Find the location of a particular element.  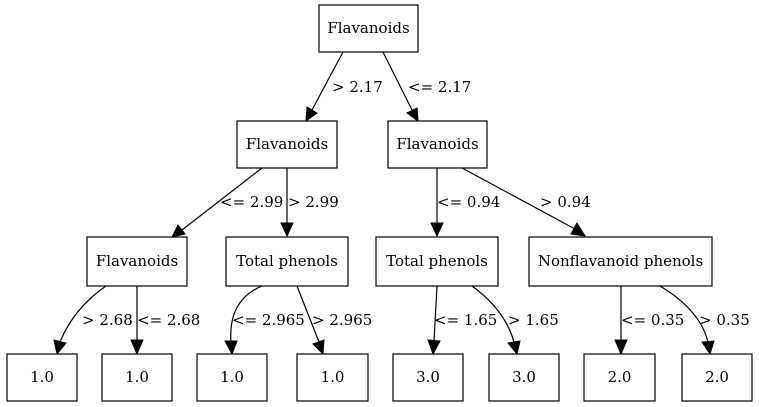

edge-ll-leaf-1: > 2.68 is located at coordinates (93, 320).